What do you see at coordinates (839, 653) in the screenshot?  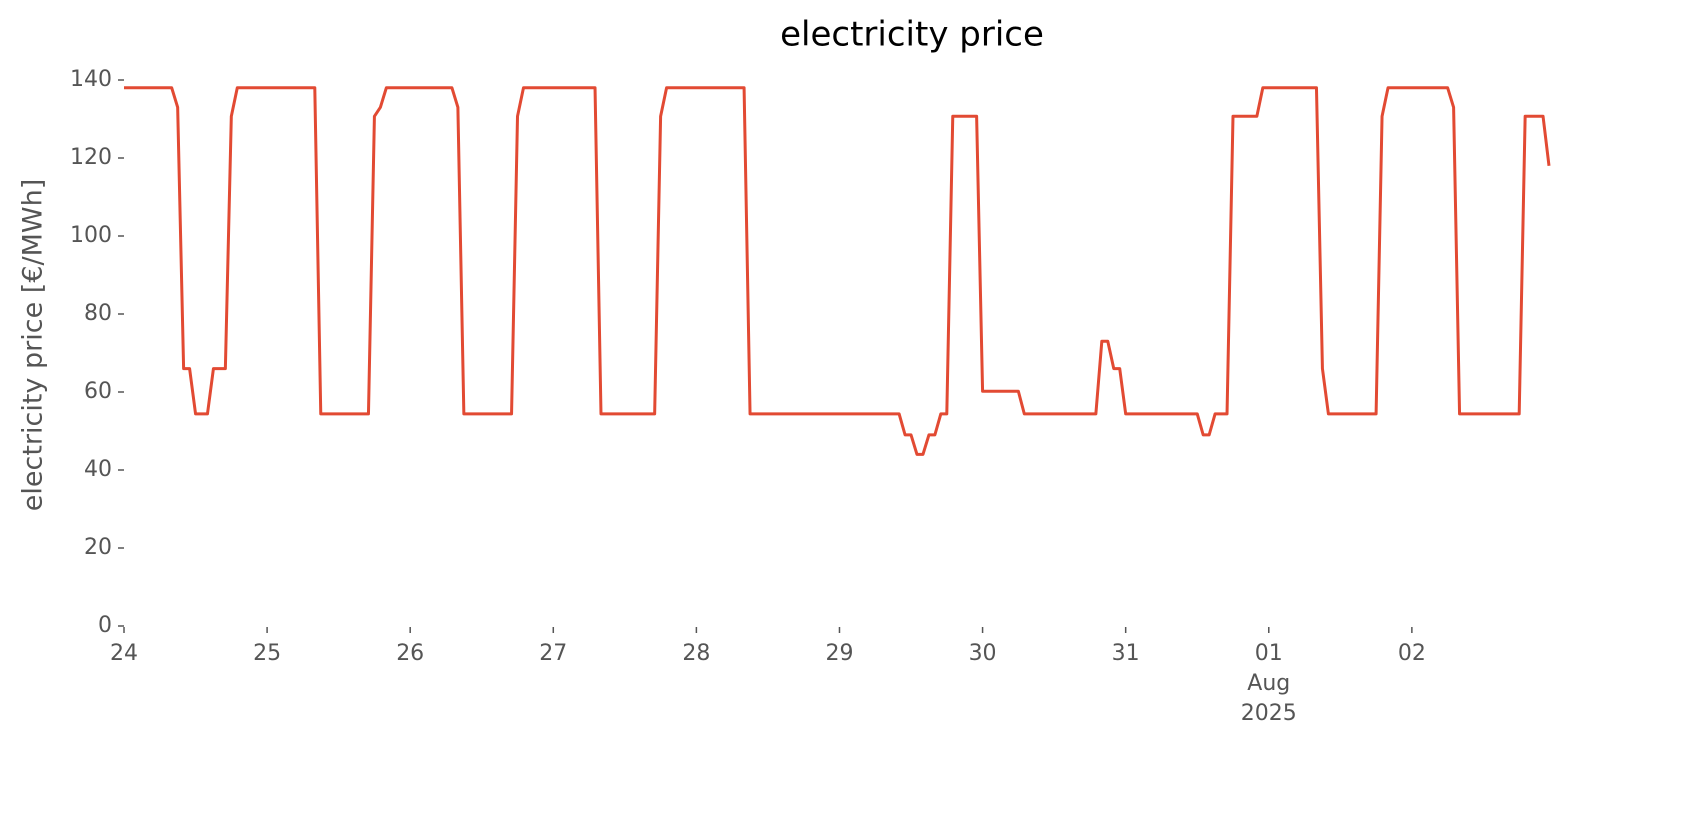 I see `x-tick-label: 29` at bounding box center [839, 653].